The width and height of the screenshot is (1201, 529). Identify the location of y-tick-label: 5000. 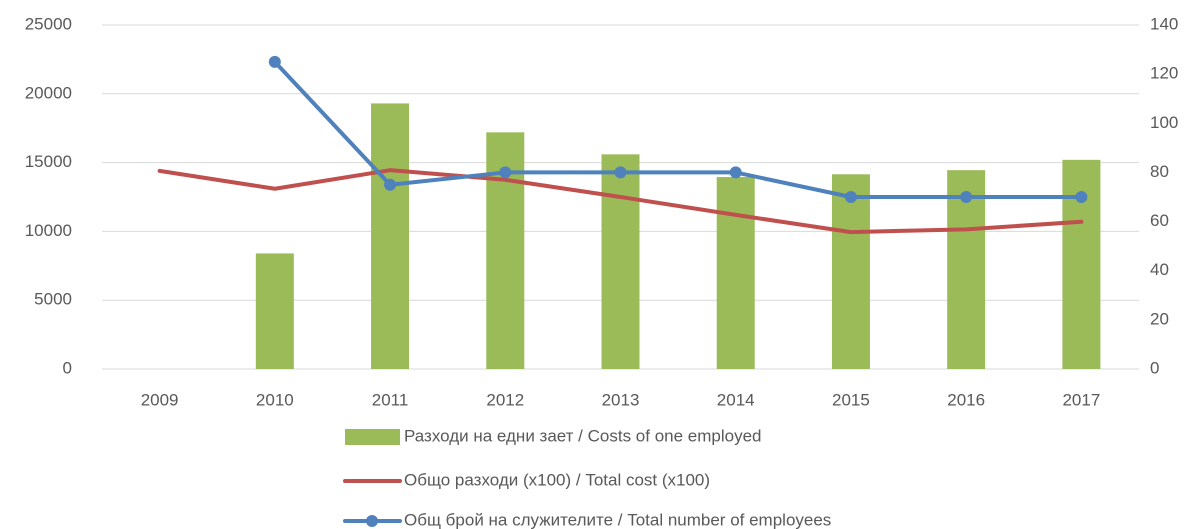
(53, 299).